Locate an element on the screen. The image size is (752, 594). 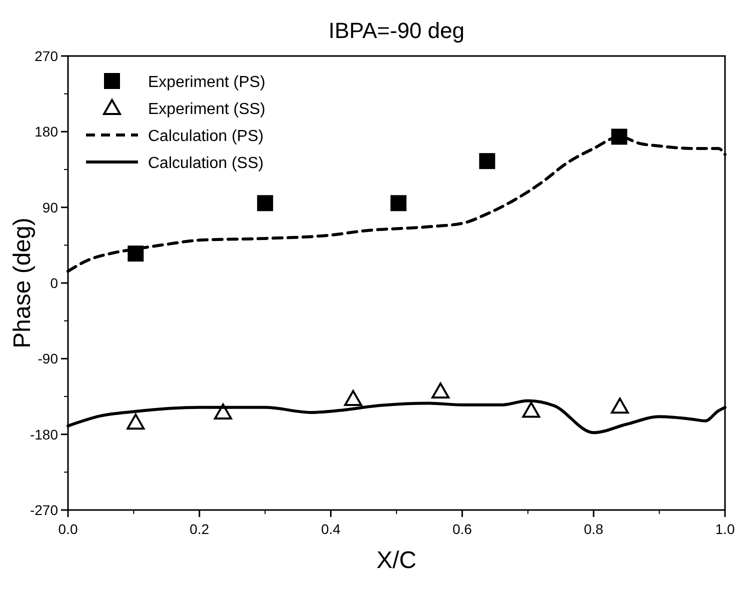
legend-label: Experiment (PS) is located at coordinates (207, 82).